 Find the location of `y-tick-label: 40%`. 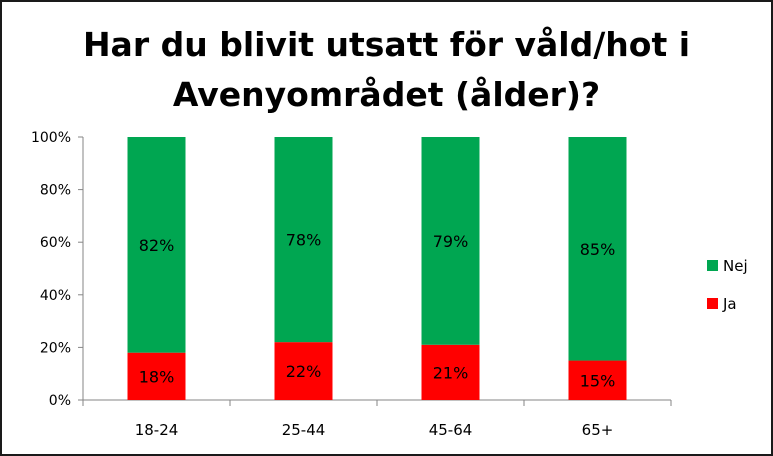

y-tick-label: 40% is located at coordinates (55, 296).